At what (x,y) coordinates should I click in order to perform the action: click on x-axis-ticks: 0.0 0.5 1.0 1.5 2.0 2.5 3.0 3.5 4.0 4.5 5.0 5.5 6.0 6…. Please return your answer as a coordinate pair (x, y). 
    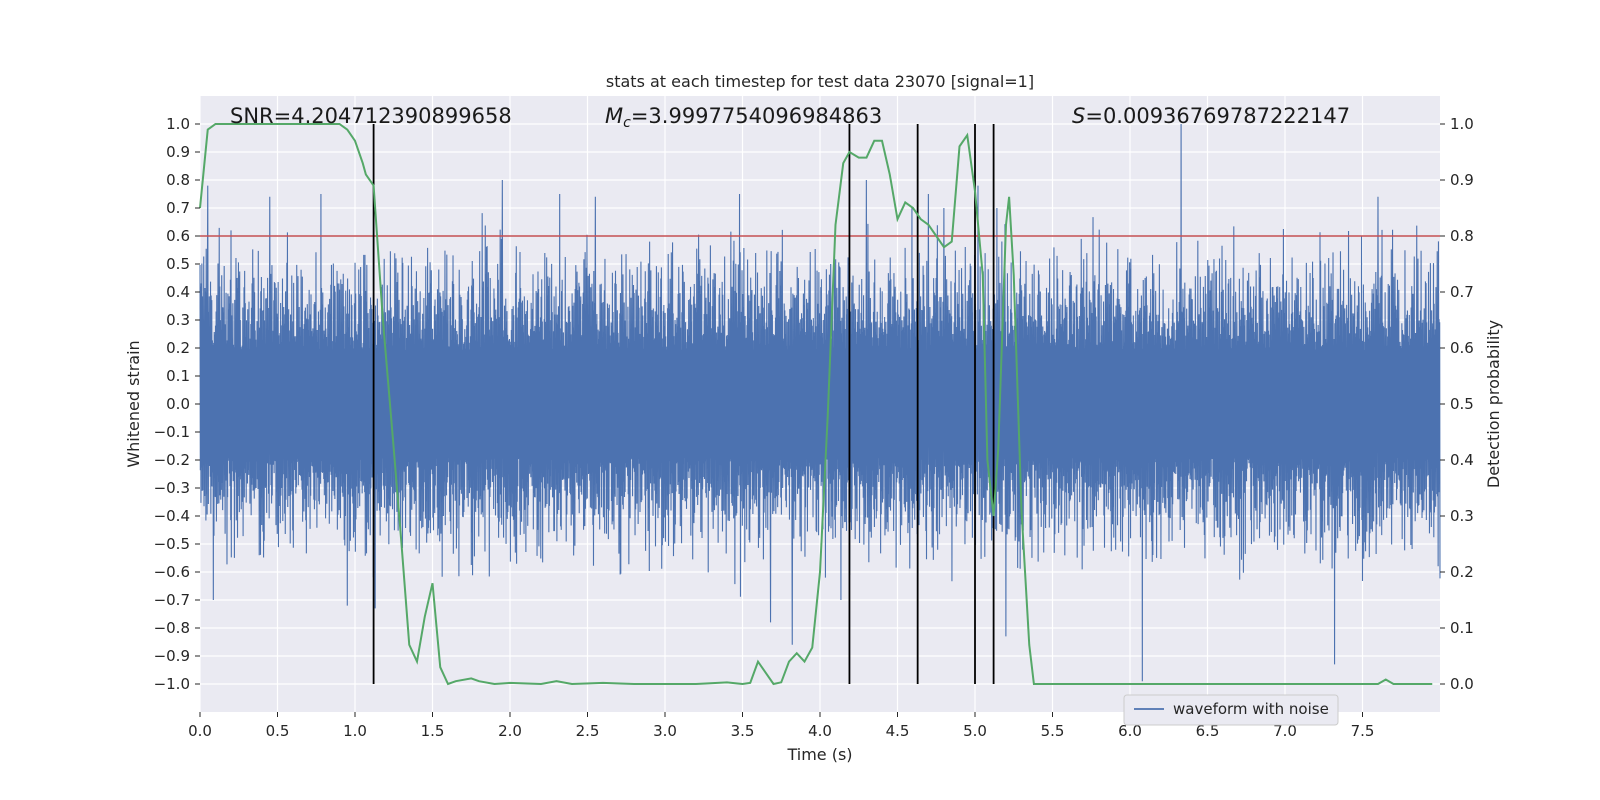
    Looking at the image, I should click on (781, 726).